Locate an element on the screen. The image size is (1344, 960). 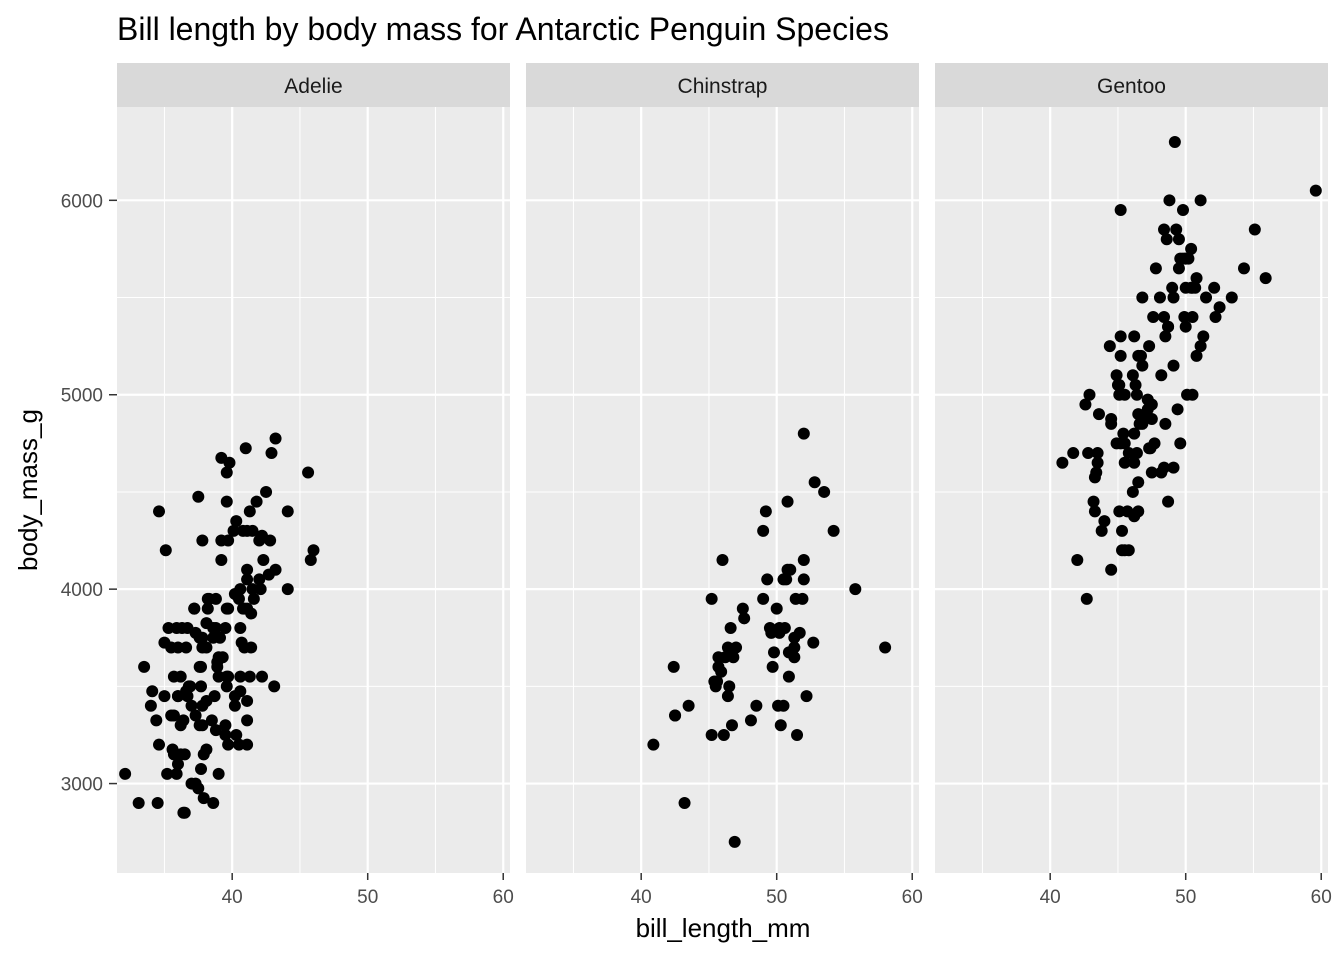
facet-label-adelie: Adelie is located at coordinates (313, 86).